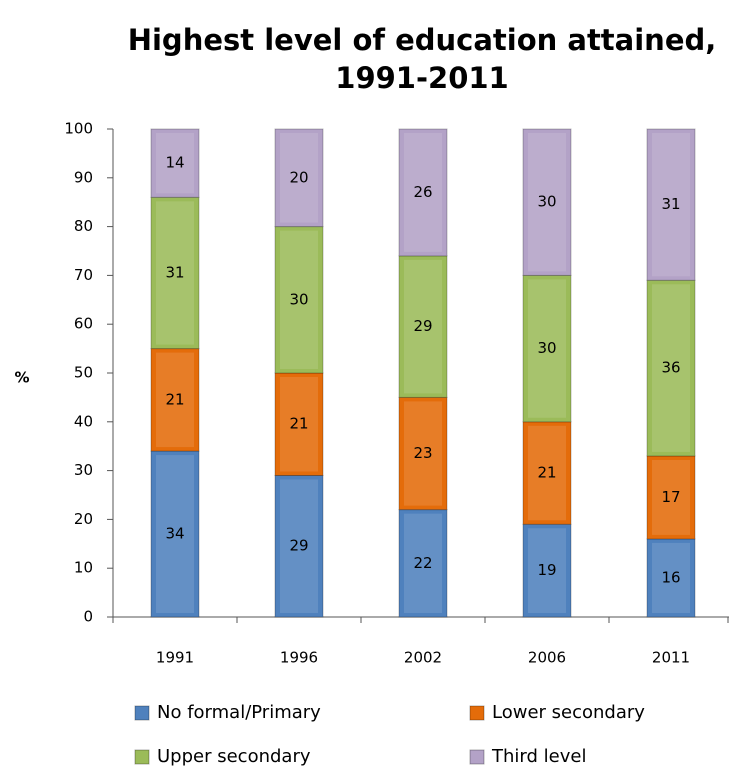 The height and width of the screenshot is (776, 729). What do you see at coordinates (547, 658) in the screenshot?
I see `x-tick-label: 2006` at bounding box center [547, 658].